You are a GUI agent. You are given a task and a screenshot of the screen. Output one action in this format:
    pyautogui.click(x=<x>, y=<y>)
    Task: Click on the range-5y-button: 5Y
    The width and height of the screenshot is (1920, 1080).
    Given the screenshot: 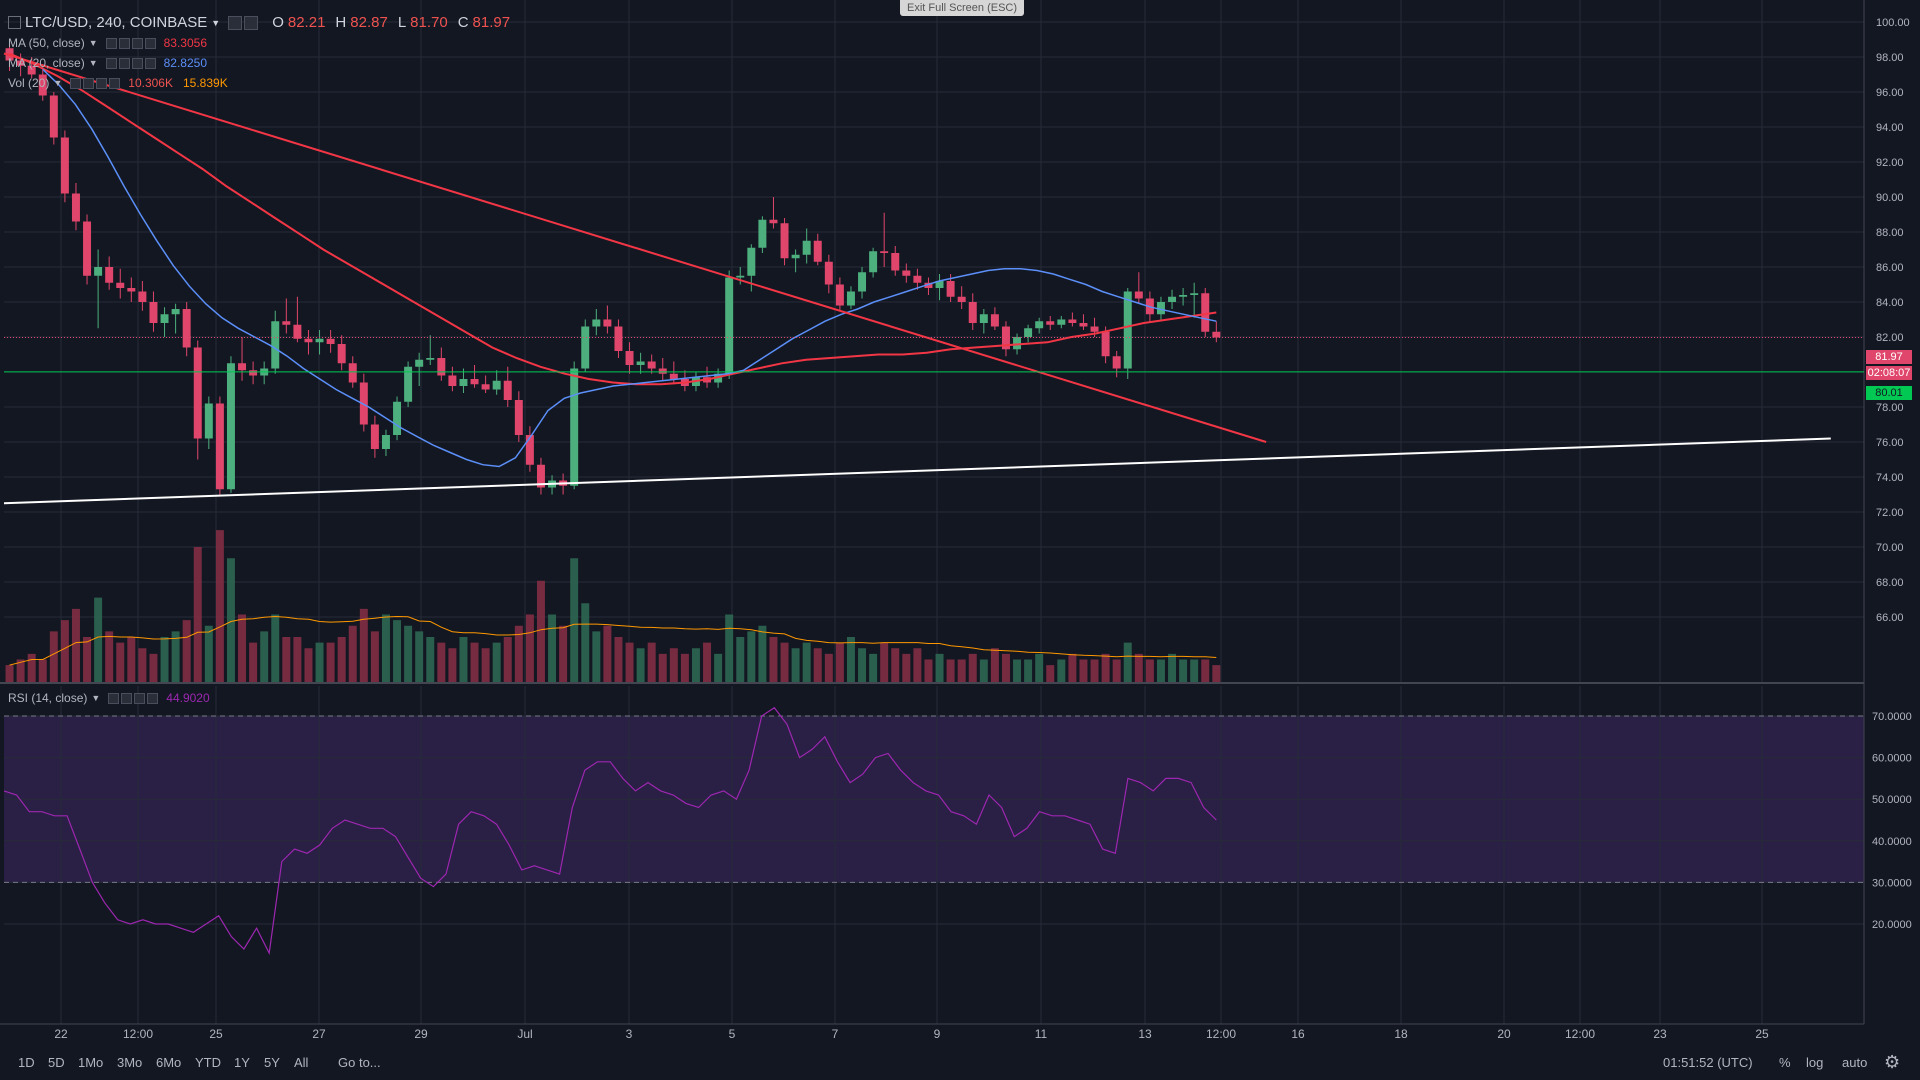 What is the action you would take?
    pyautogui.click(x=272, y=1062)
    